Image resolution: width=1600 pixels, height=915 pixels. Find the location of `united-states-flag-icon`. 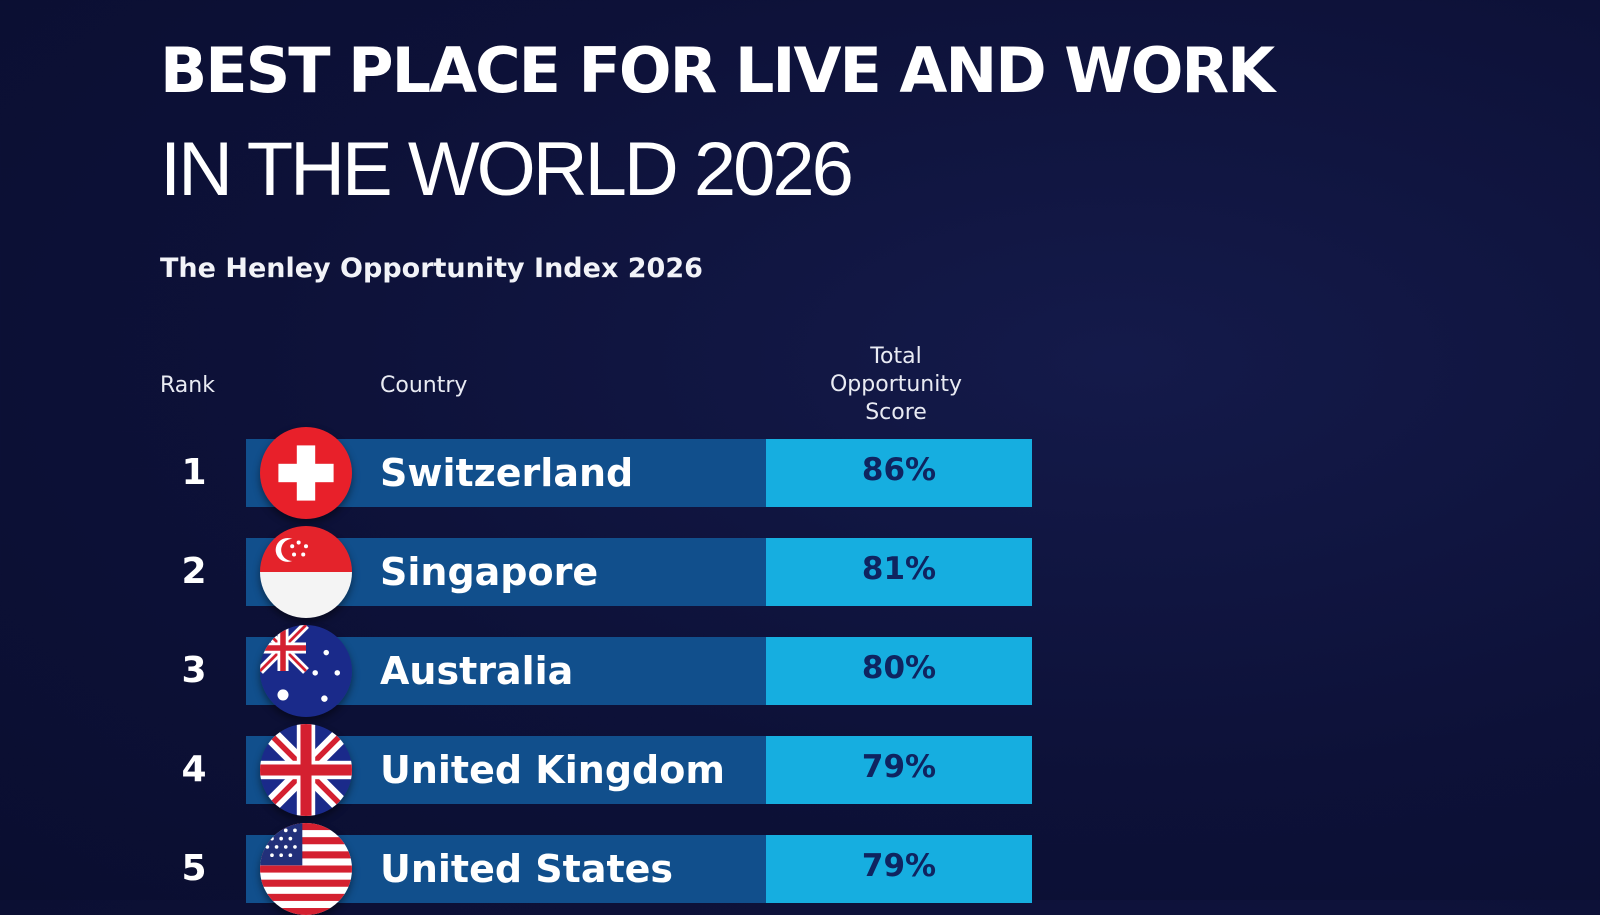

united-states-flag-icon is located at coordinates (306, 869).